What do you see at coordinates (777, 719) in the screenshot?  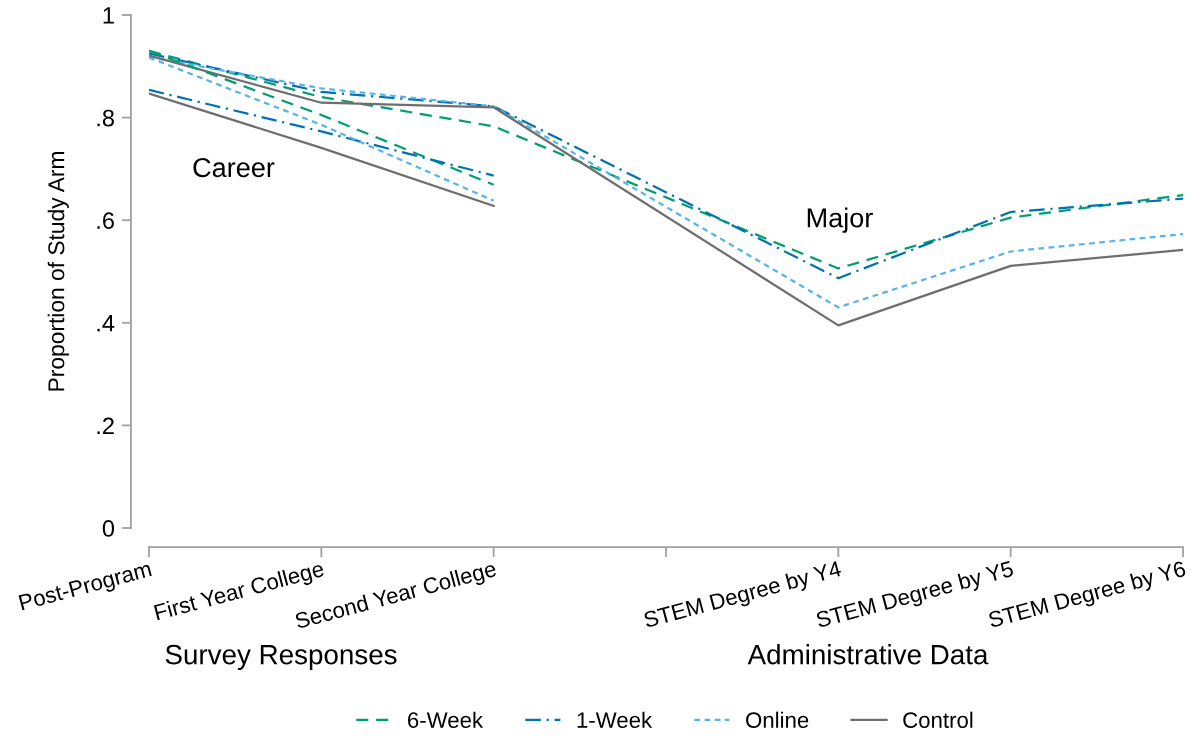 I see `legend-label: Online` at bounding box center [777, 719].